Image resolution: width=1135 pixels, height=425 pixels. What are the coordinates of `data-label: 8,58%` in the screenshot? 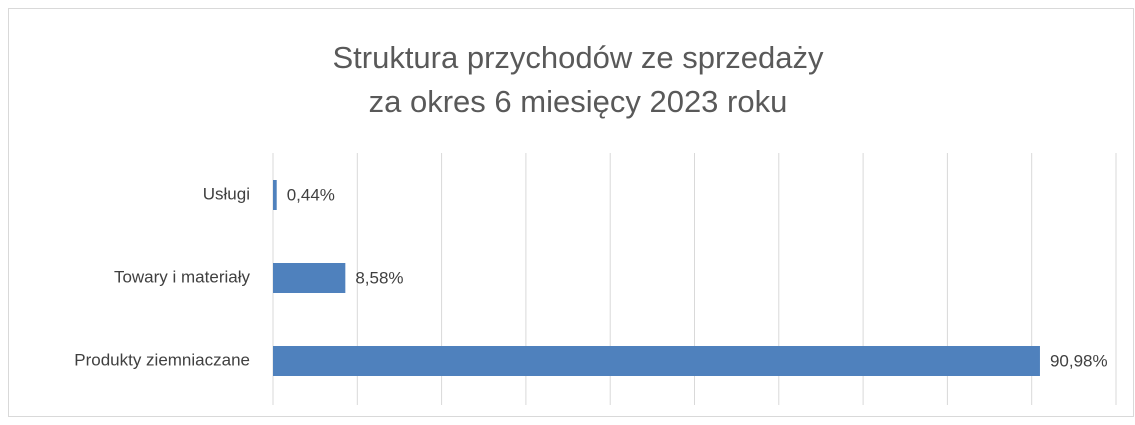 It's located at (379, 277).